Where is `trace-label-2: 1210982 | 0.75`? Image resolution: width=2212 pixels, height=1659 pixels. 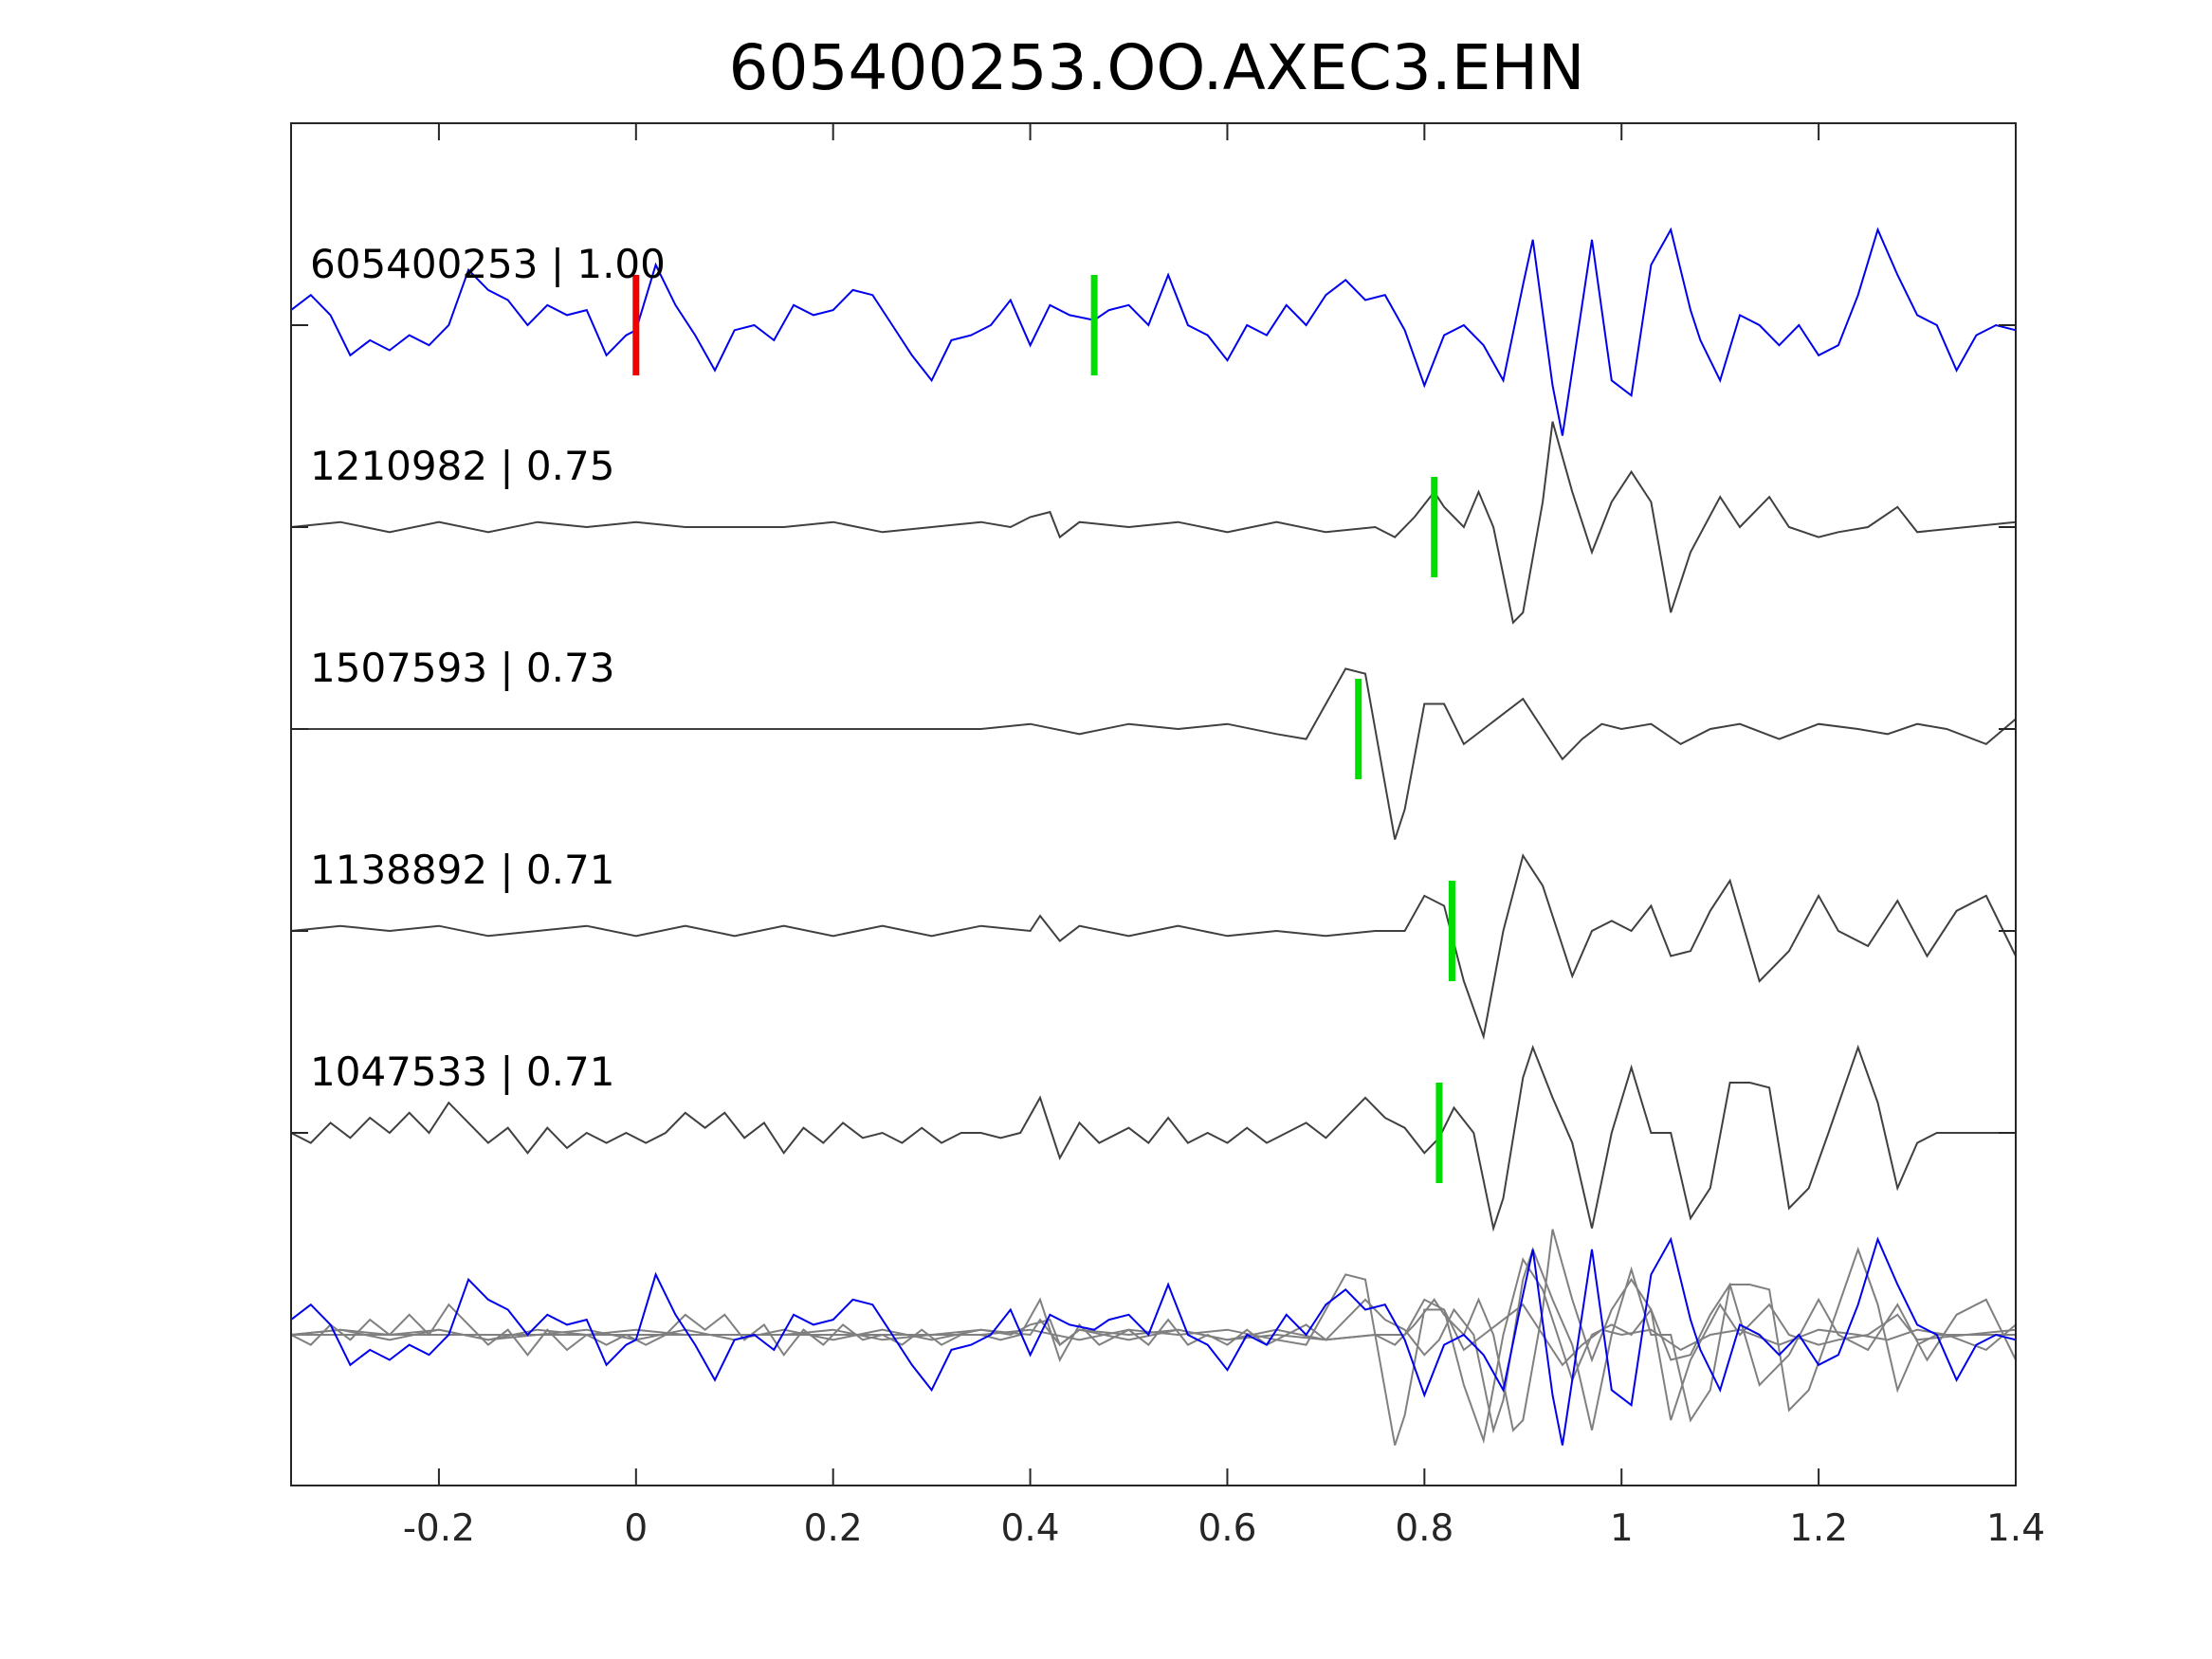 trace-label-2: 1210982 | 0.75 is located at coordinates (462, 466).